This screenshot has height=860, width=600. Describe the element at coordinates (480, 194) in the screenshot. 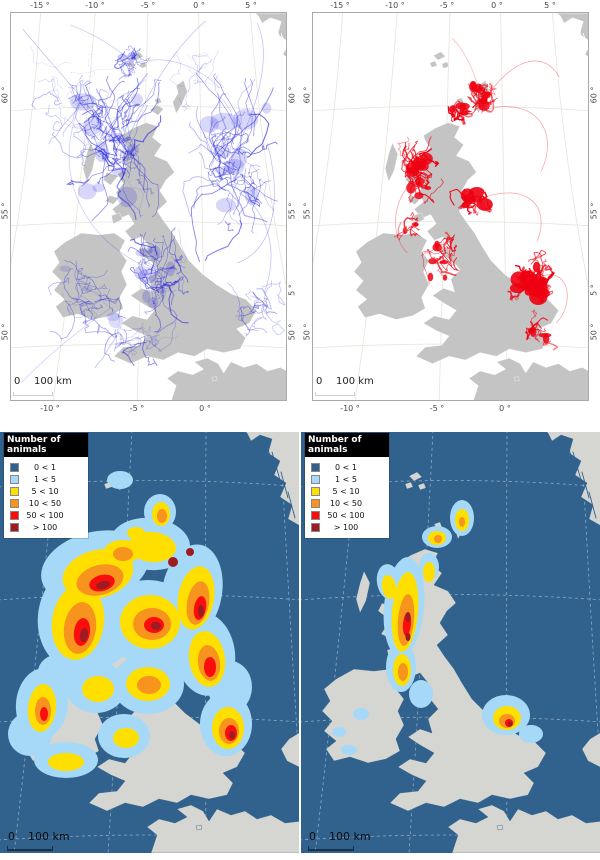

I see `red-animal-tracks` at that location.